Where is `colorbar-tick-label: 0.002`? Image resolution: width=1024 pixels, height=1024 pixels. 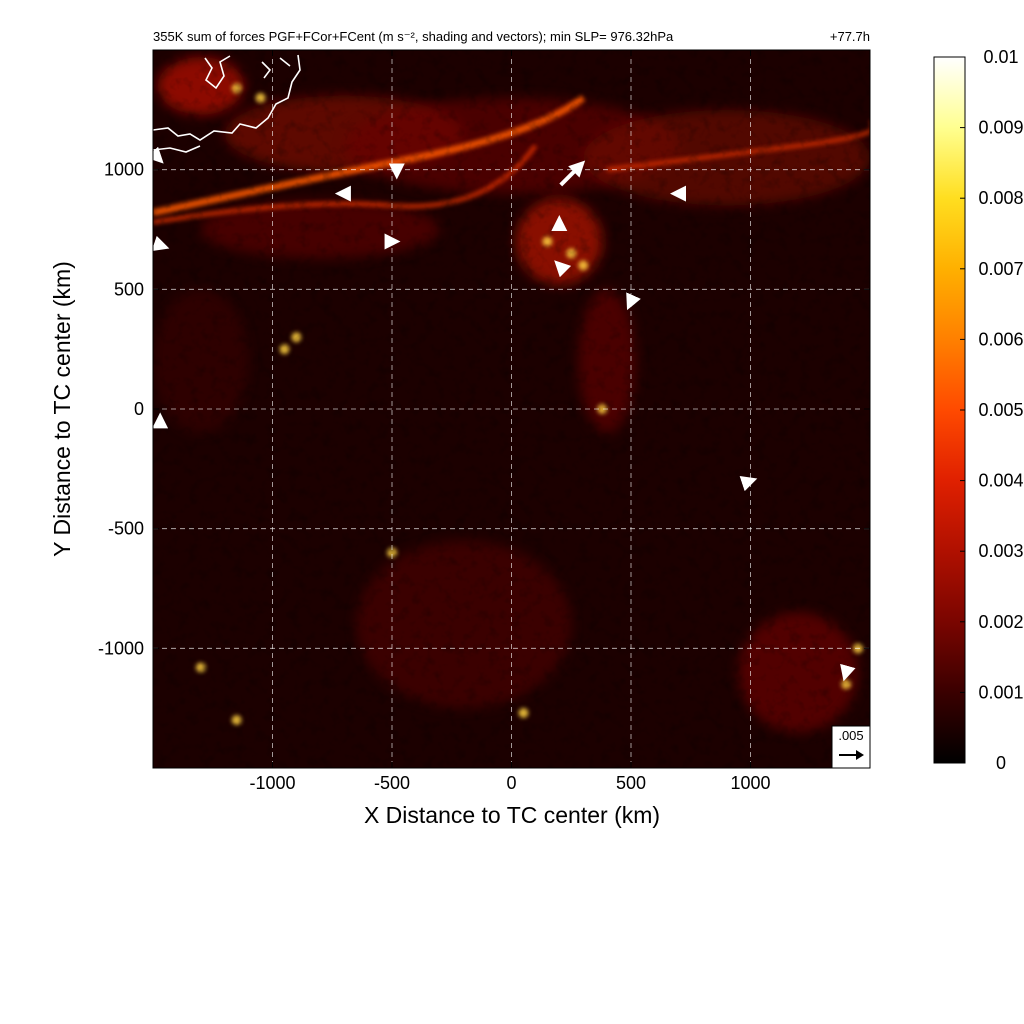
colorbar-tick-label: 0.002 is located at coordinates (1000, 622).